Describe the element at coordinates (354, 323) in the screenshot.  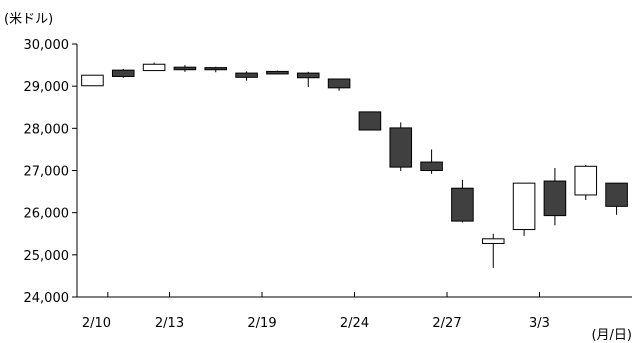
I see `x-tick-label: 2/24` at that location.